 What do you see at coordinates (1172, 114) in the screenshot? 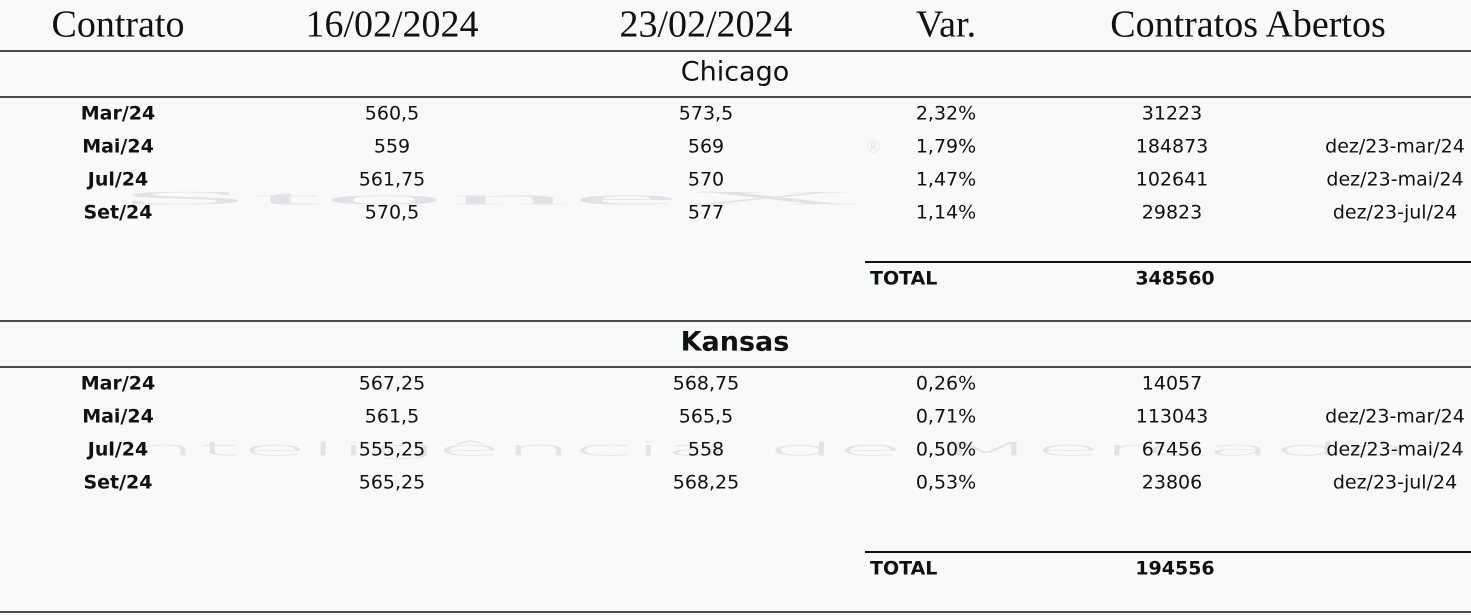
I see `cell: 31223` at bounding box center [1172, 114].